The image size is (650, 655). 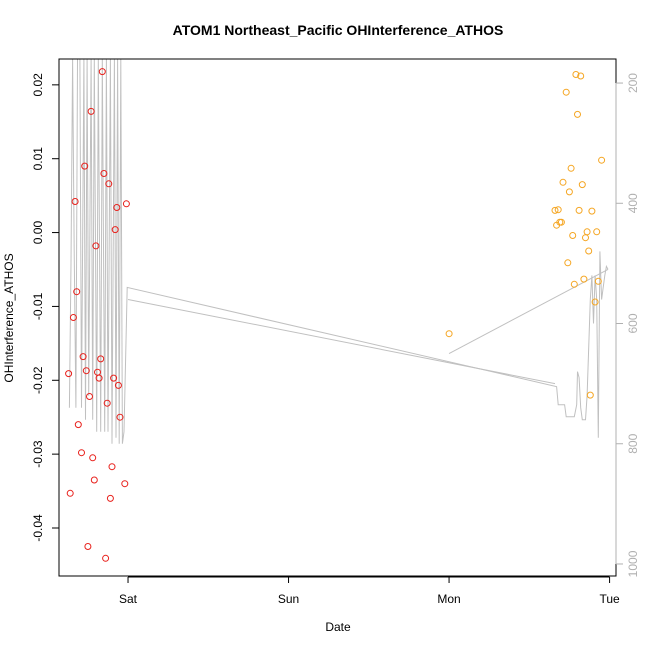 What do you see at coordinates (609, 599) in the screenshot?
I see `x-tick-label: Tue` at bounding box center [609, 599].